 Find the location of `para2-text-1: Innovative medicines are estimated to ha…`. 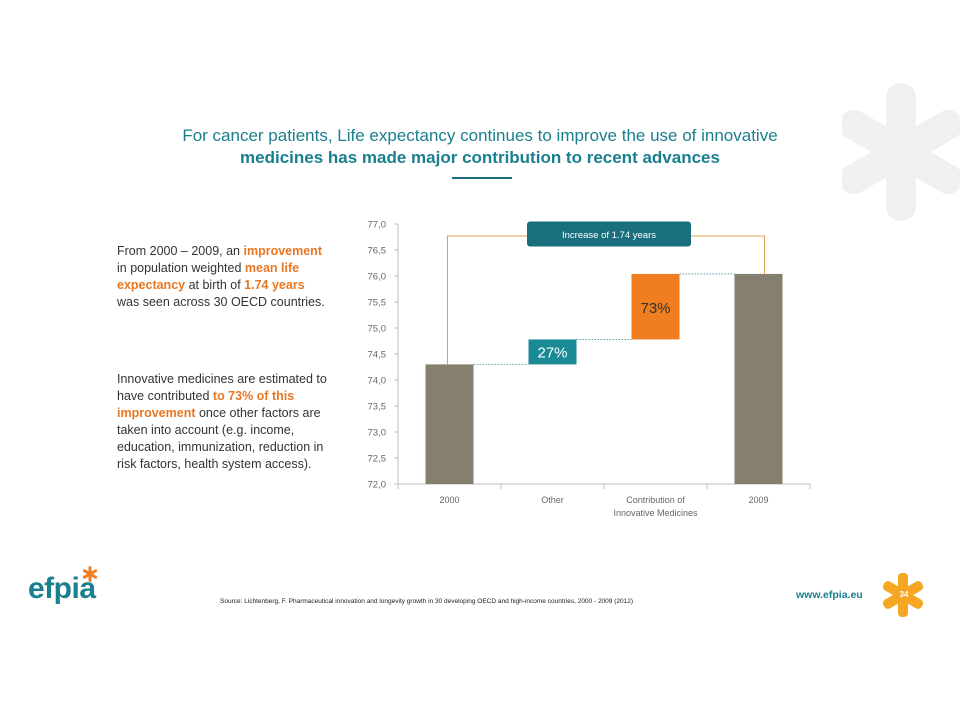

para2-text-1: Innovative medicines are estimated to ha… is located at coordinates (222, 387).